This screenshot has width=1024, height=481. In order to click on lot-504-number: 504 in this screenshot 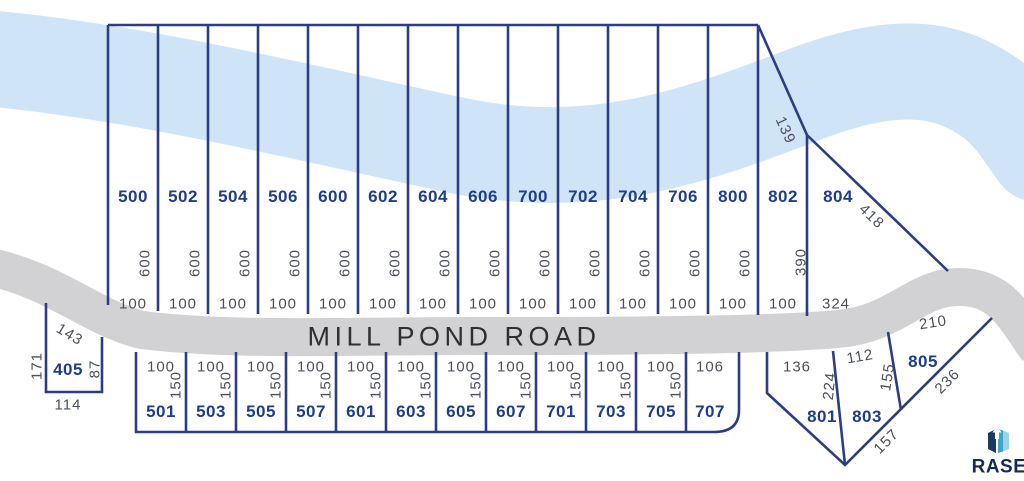, I will do `click(233, 196)`.